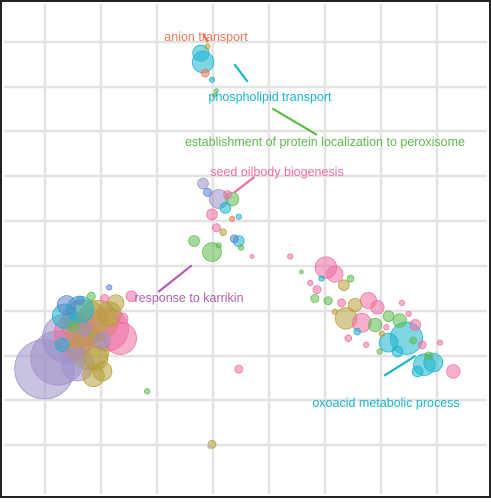 Image resolution: width=491 pixels, height=503 pixels. I want to click on annotation-label-4: response to karrikin, so click(188, 298).